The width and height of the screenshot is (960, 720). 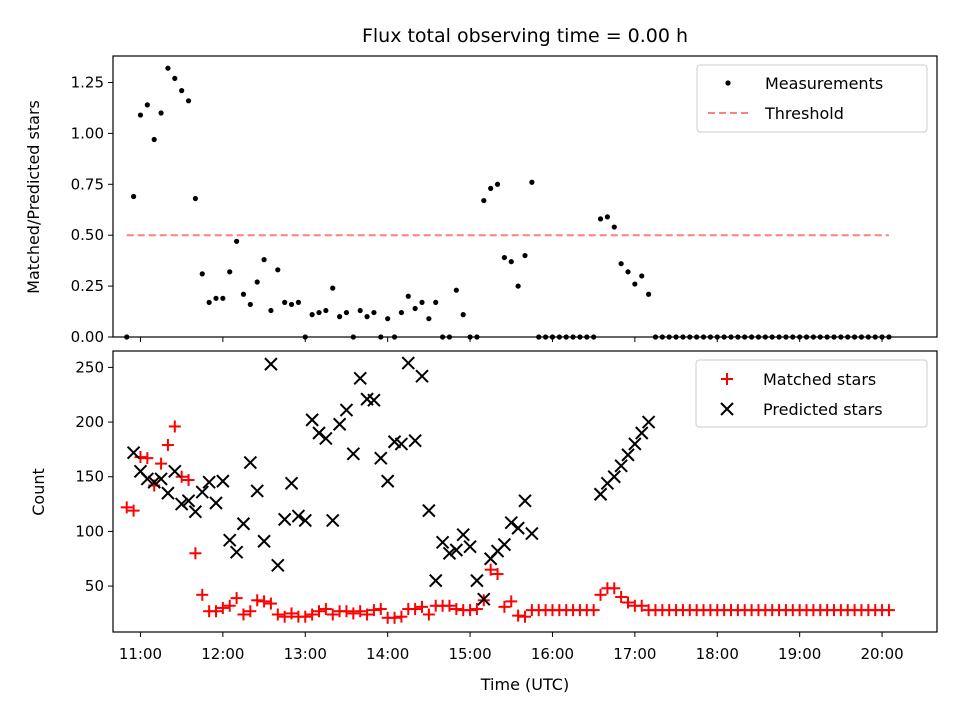 What do you see at coordinates (33, 197) in the screenshot?
I see `top-y-axis-label: Matched/Predicted stars` at bounding box center [33, 197].